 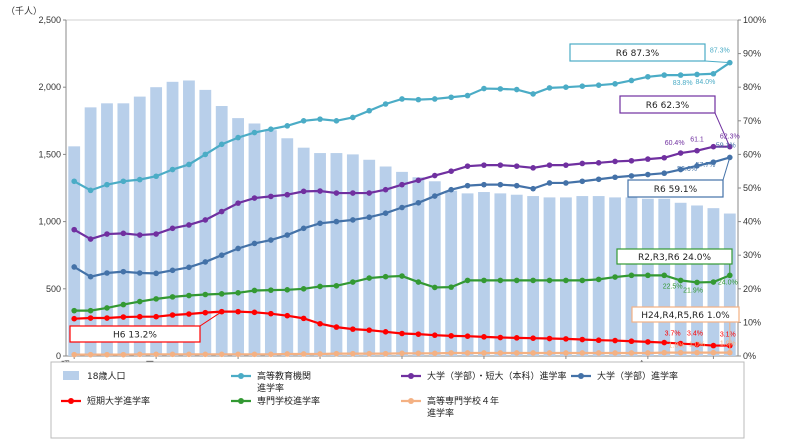 What do you see at coordinates (673, 286) in the screenshot?
I see `point-value-label: 22.5%` at bounding box center [673, 286].